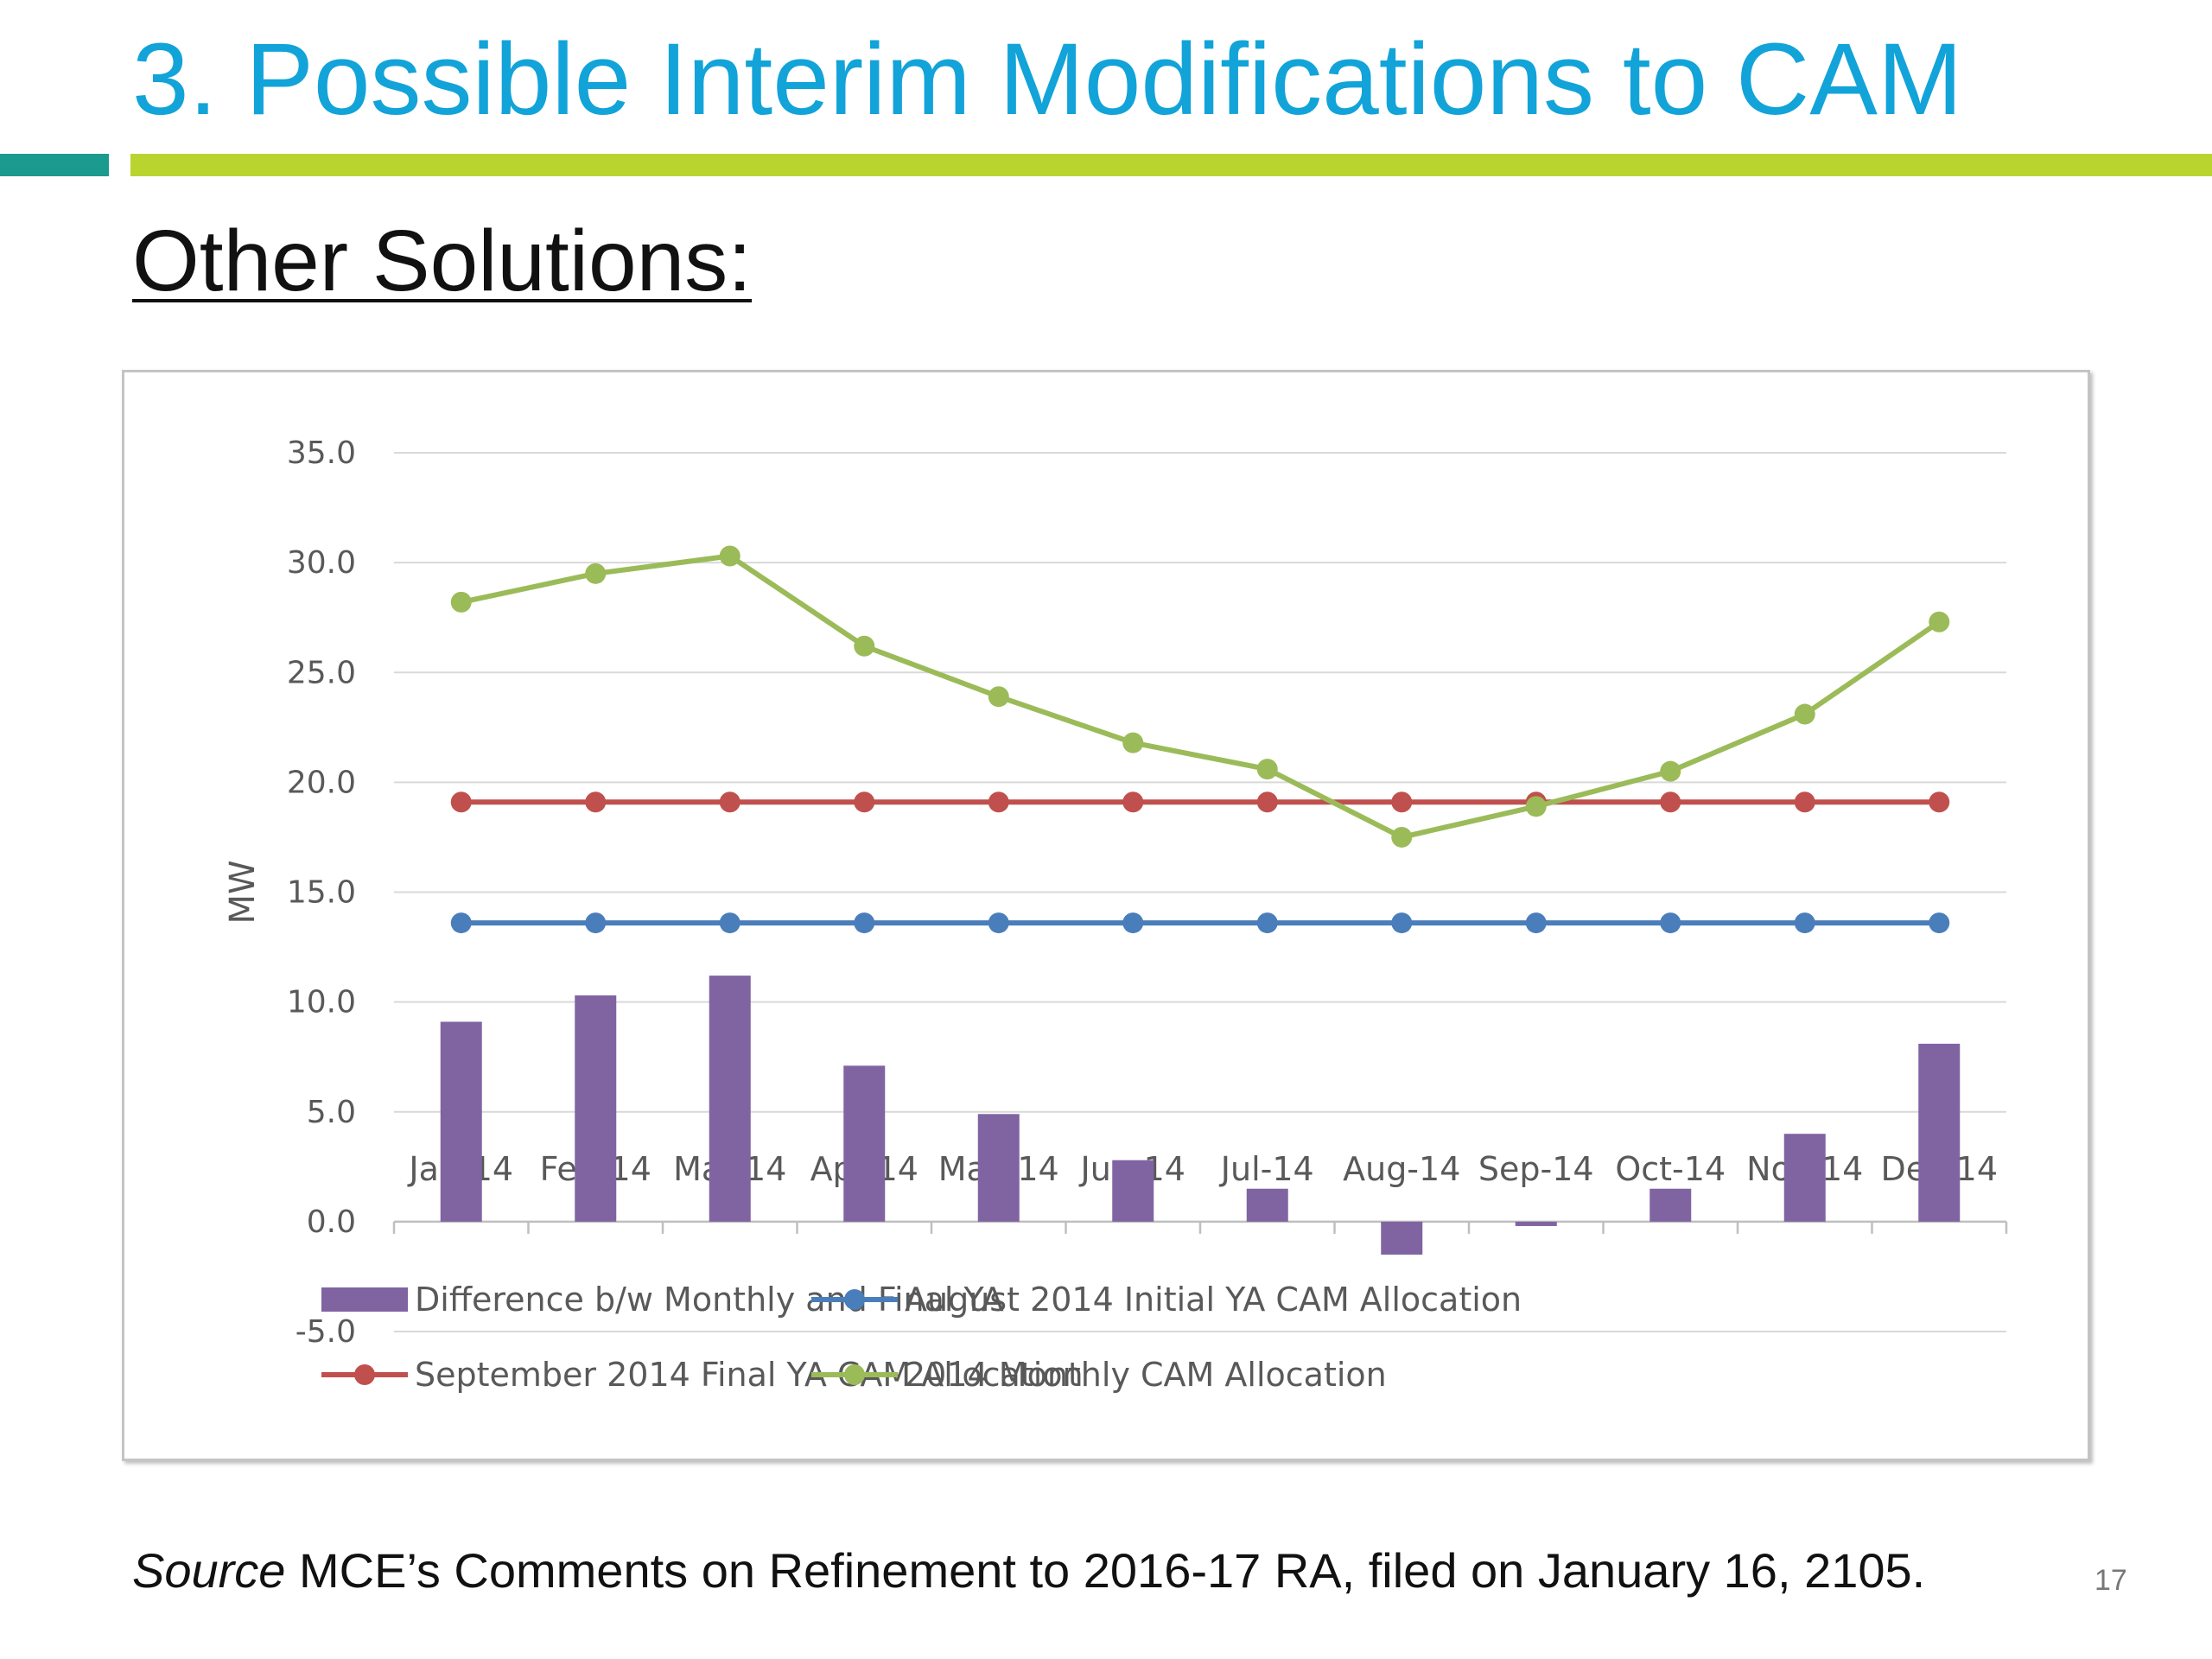 This screenshot has height=1659, width=2212. Describe the element at coordinates (442, 261) in the screenshot. I see `slide-subtitle: Other Solutions:` at that location.